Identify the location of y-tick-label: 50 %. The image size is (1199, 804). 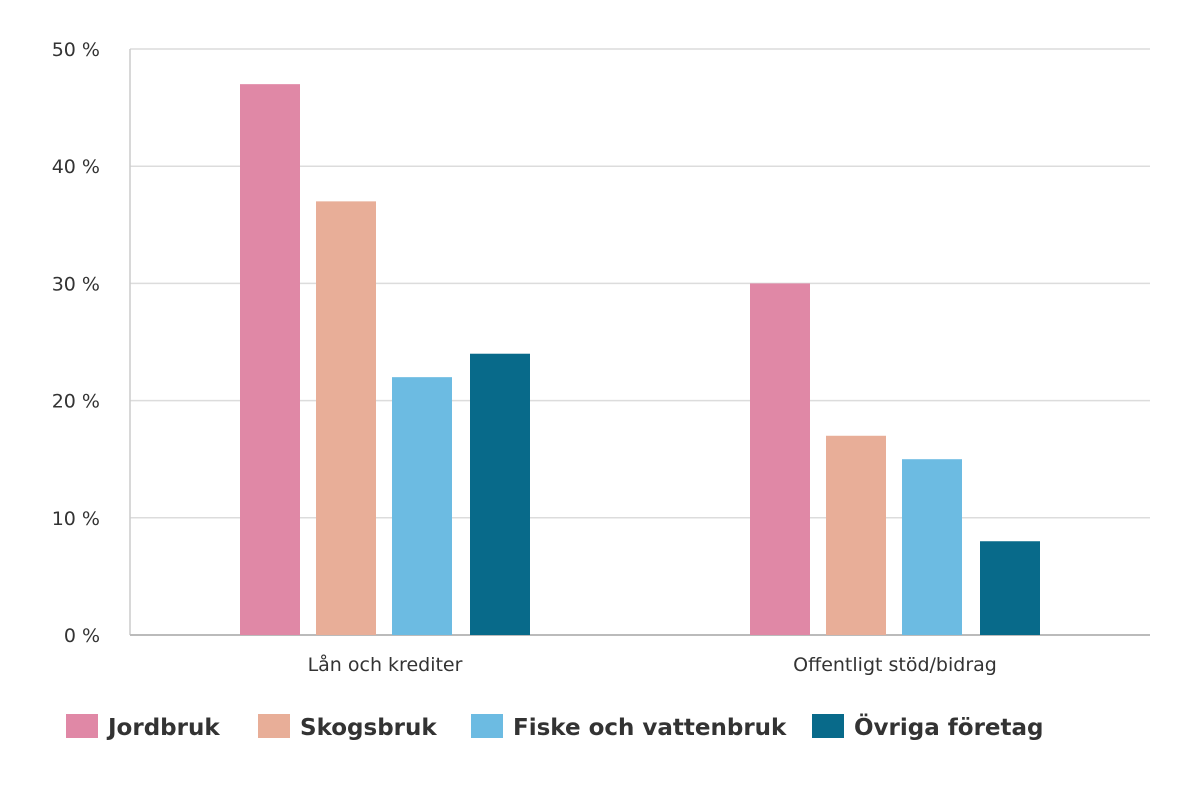
(76, 50).